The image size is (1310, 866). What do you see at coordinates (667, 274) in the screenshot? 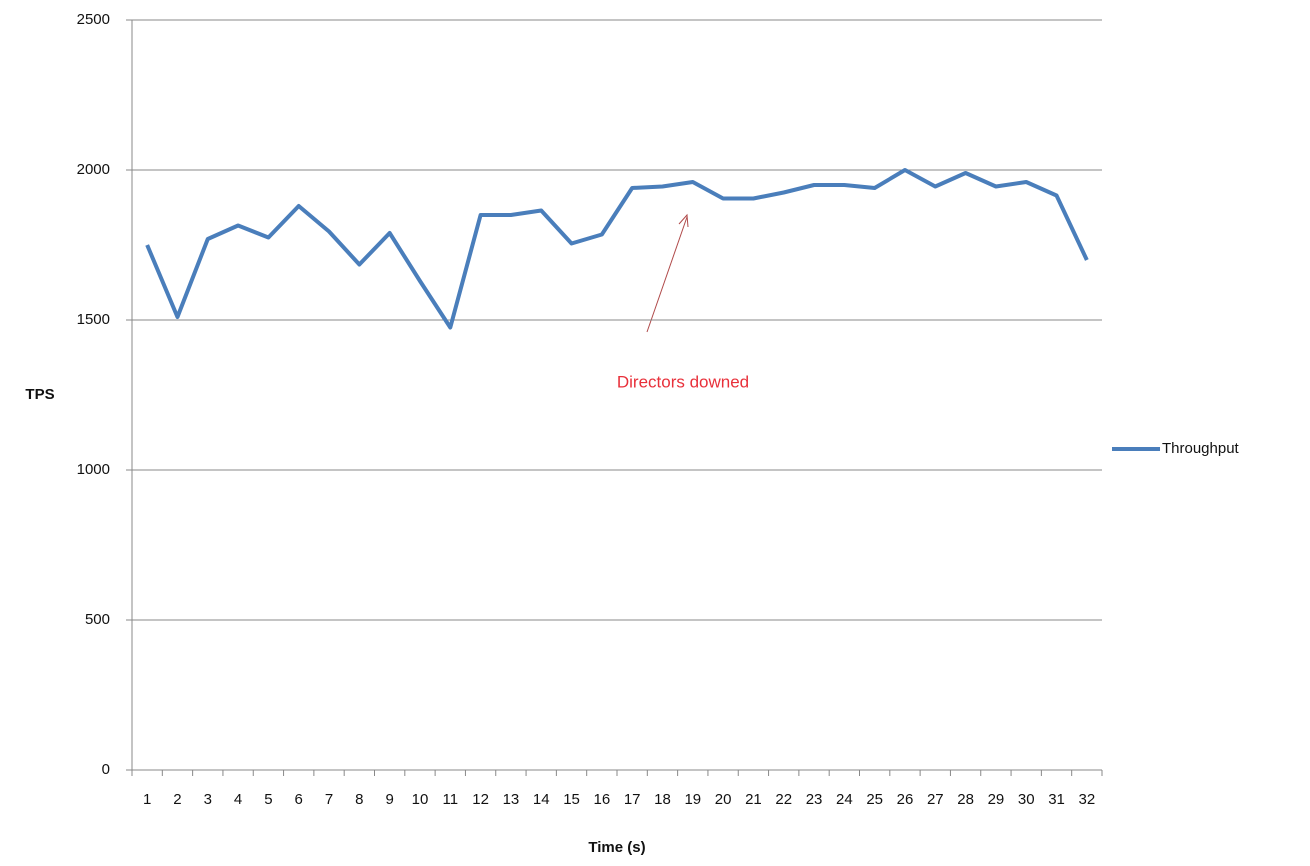
I see `annotation-arrow` at bounding box center [667, 274].